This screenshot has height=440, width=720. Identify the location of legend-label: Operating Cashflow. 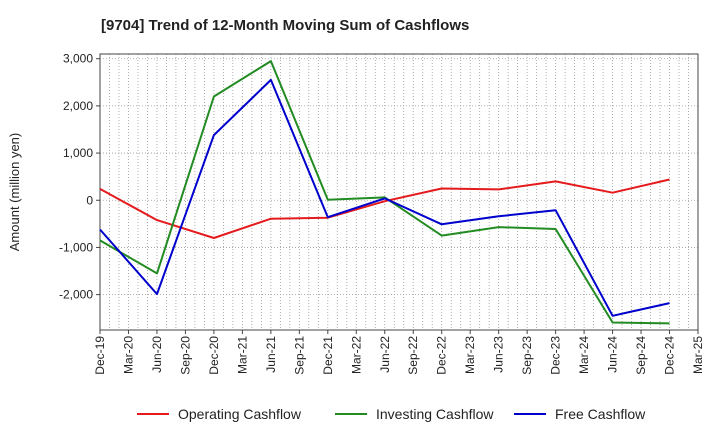
(240, 414).